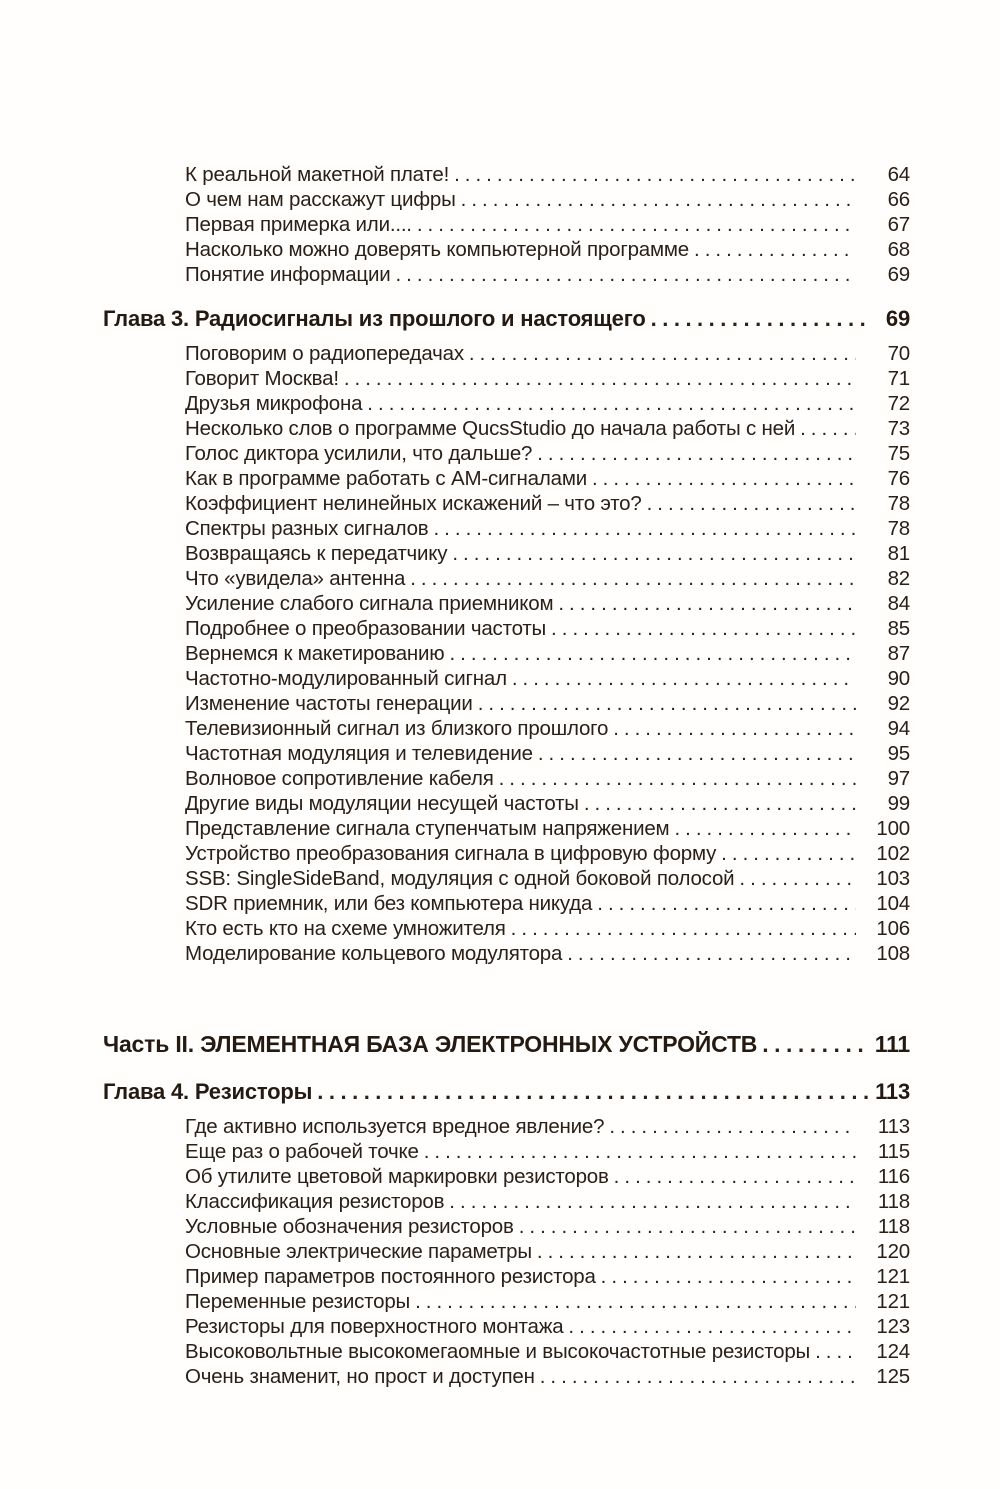 This screenshot has width=1000, height=1489. I want to click on entry-title: Поговорим о радиопередачах, so click(324, 353).